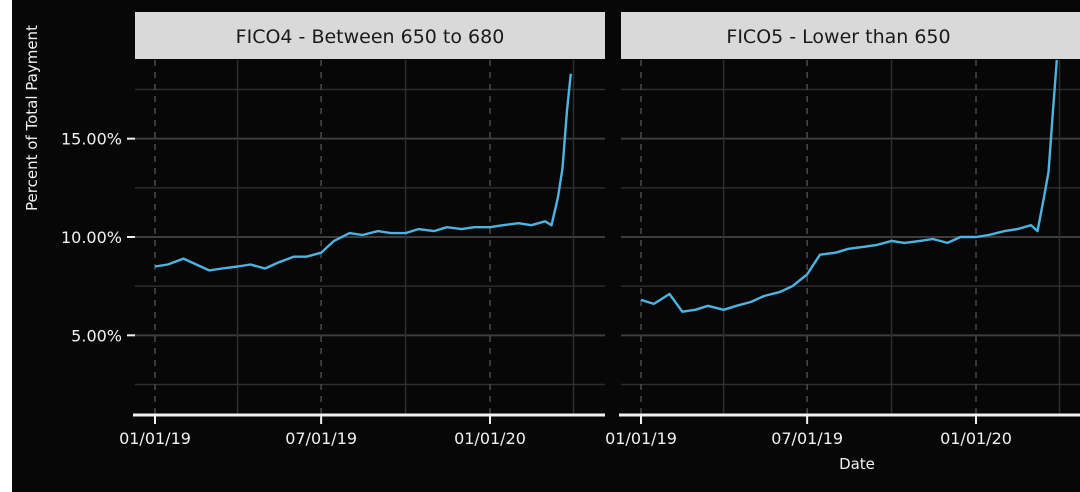  Describe the element at coordinates (857, 464) in the screenshot. I see `x-axis-title: Date` at that location.